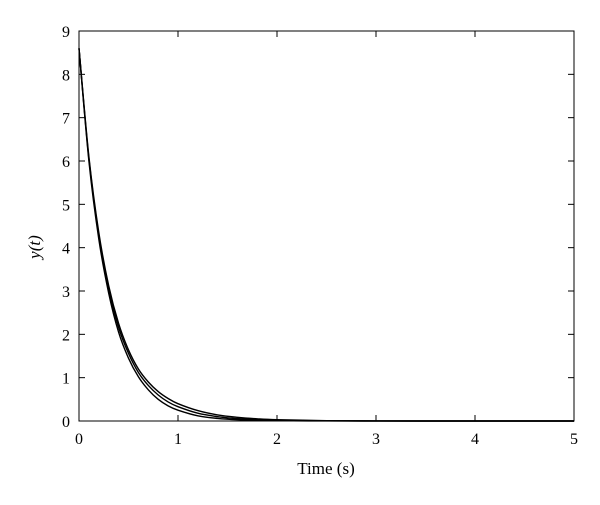  What do you see at coordinates (66, 249) in the screenshot?
I see `y-tick-label: 4` at bounding box center [66, 249].